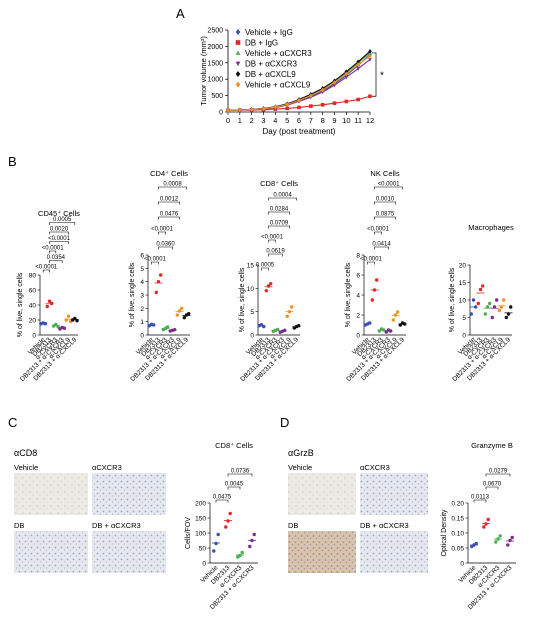  What do you see at coordinates (251, 289) in the screenshot?
I see `y-tick-label: 10` at bounding box center [251, 289].